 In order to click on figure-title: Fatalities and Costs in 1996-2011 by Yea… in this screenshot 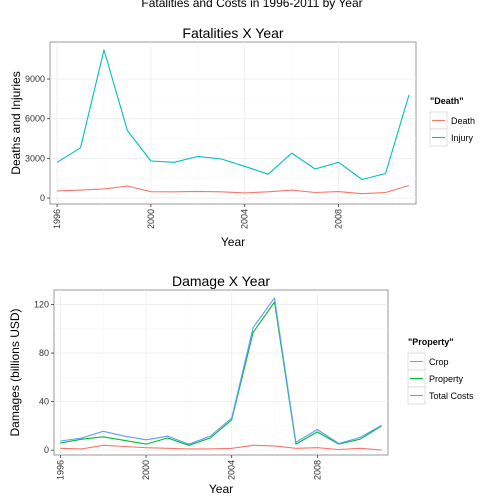, I will do `click(252, 5)`.